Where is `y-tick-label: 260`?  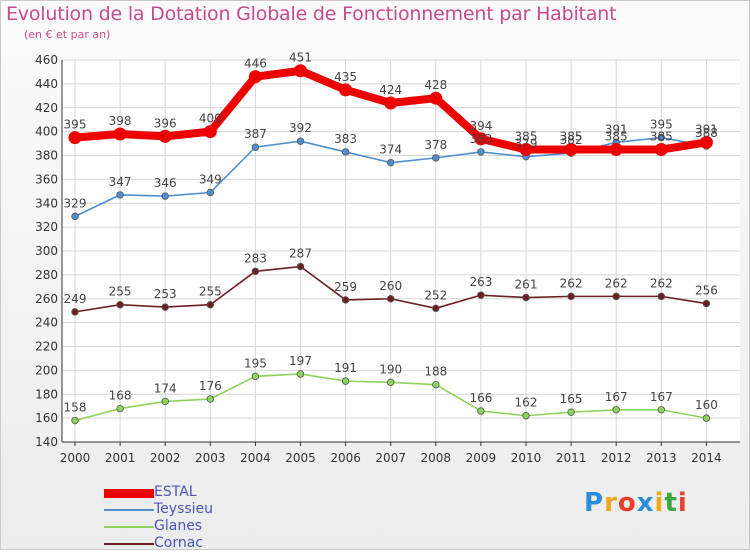 y-tick-label: 260 is located at coordinates (46, 299).